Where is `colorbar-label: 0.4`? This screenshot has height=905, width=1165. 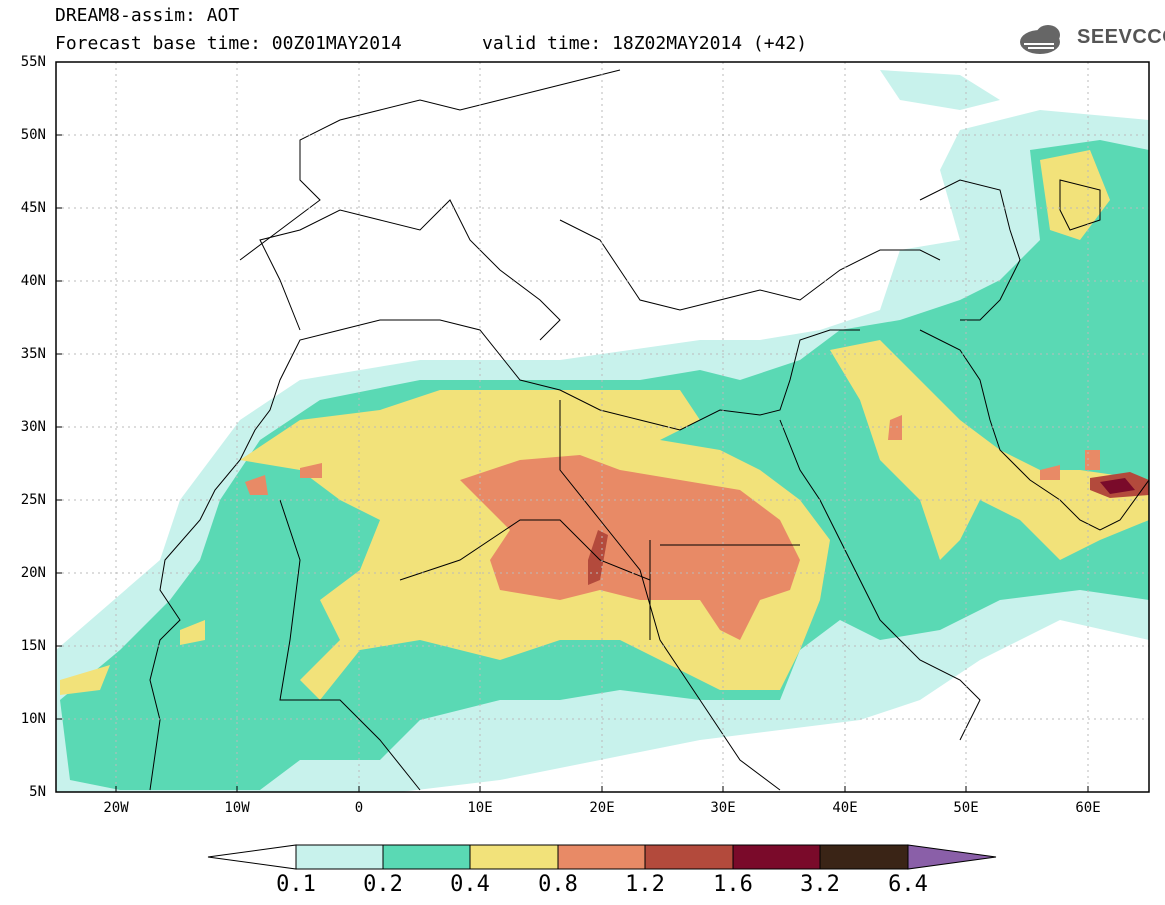 colorbar-label: 0.4 is located at coordinates (470, 884).